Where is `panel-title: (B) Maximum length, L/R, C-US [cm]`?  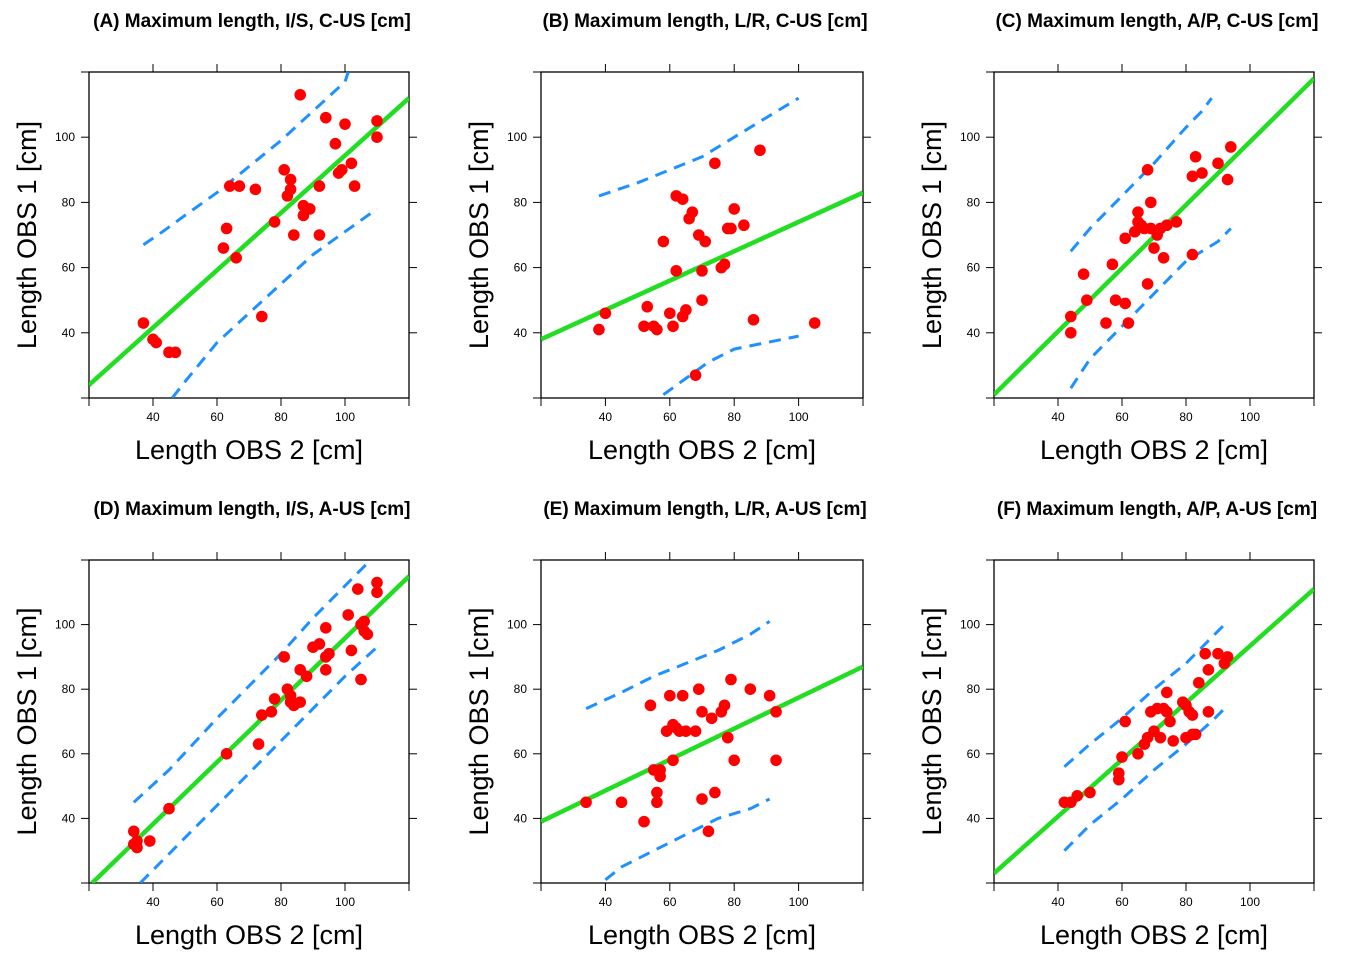
panel-title: (B) Maximum length, L/R, C-US [cm] is located at coordinates (704, 21).